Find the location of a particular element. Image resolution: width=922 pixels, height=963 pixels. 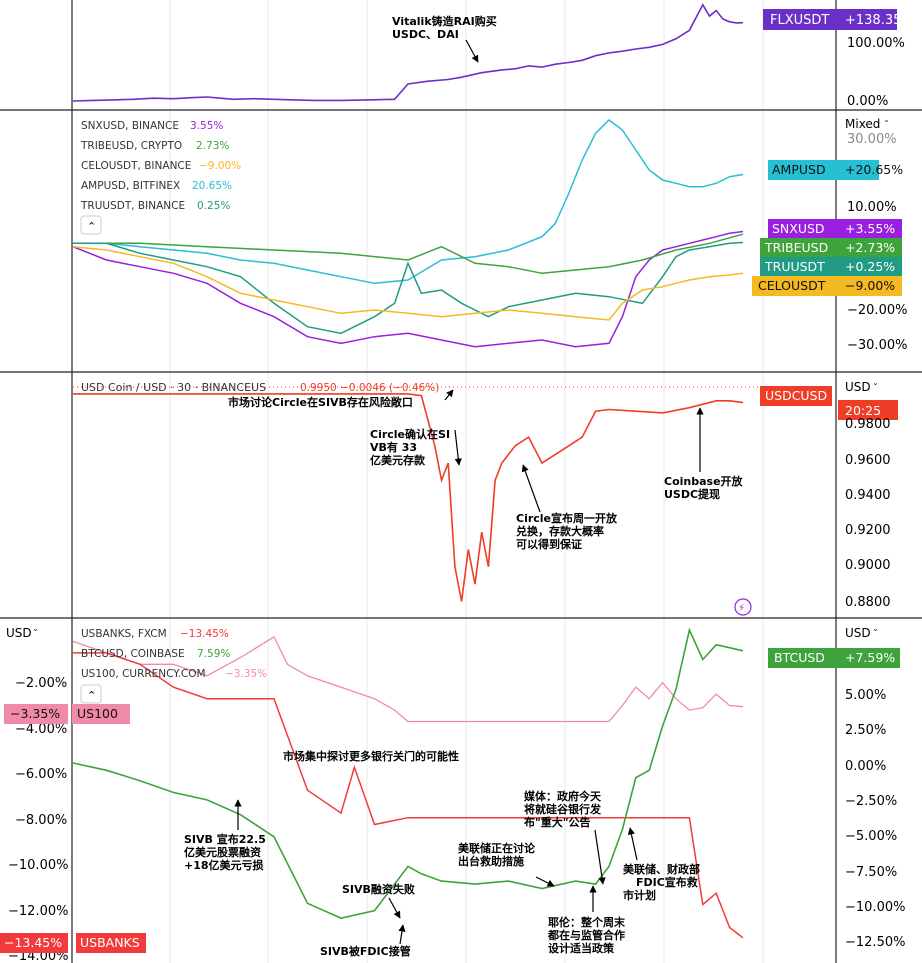

tru-price-tag: TRUUSDT +0.25% is located at coordinates (831, 267).